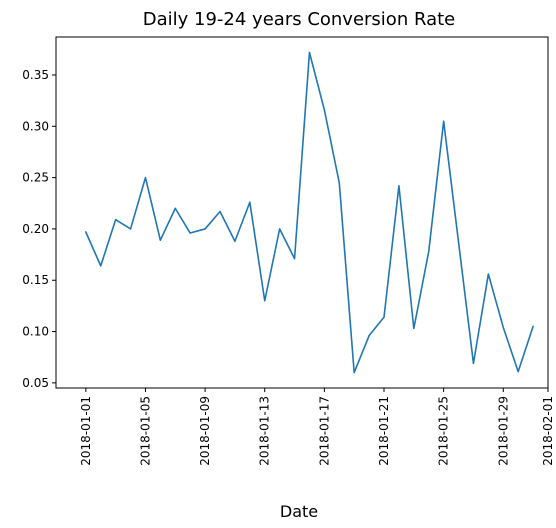 This screenshot has height=528, width=556. I want to click on y-tick-label: 0.25, so click(35, 178).